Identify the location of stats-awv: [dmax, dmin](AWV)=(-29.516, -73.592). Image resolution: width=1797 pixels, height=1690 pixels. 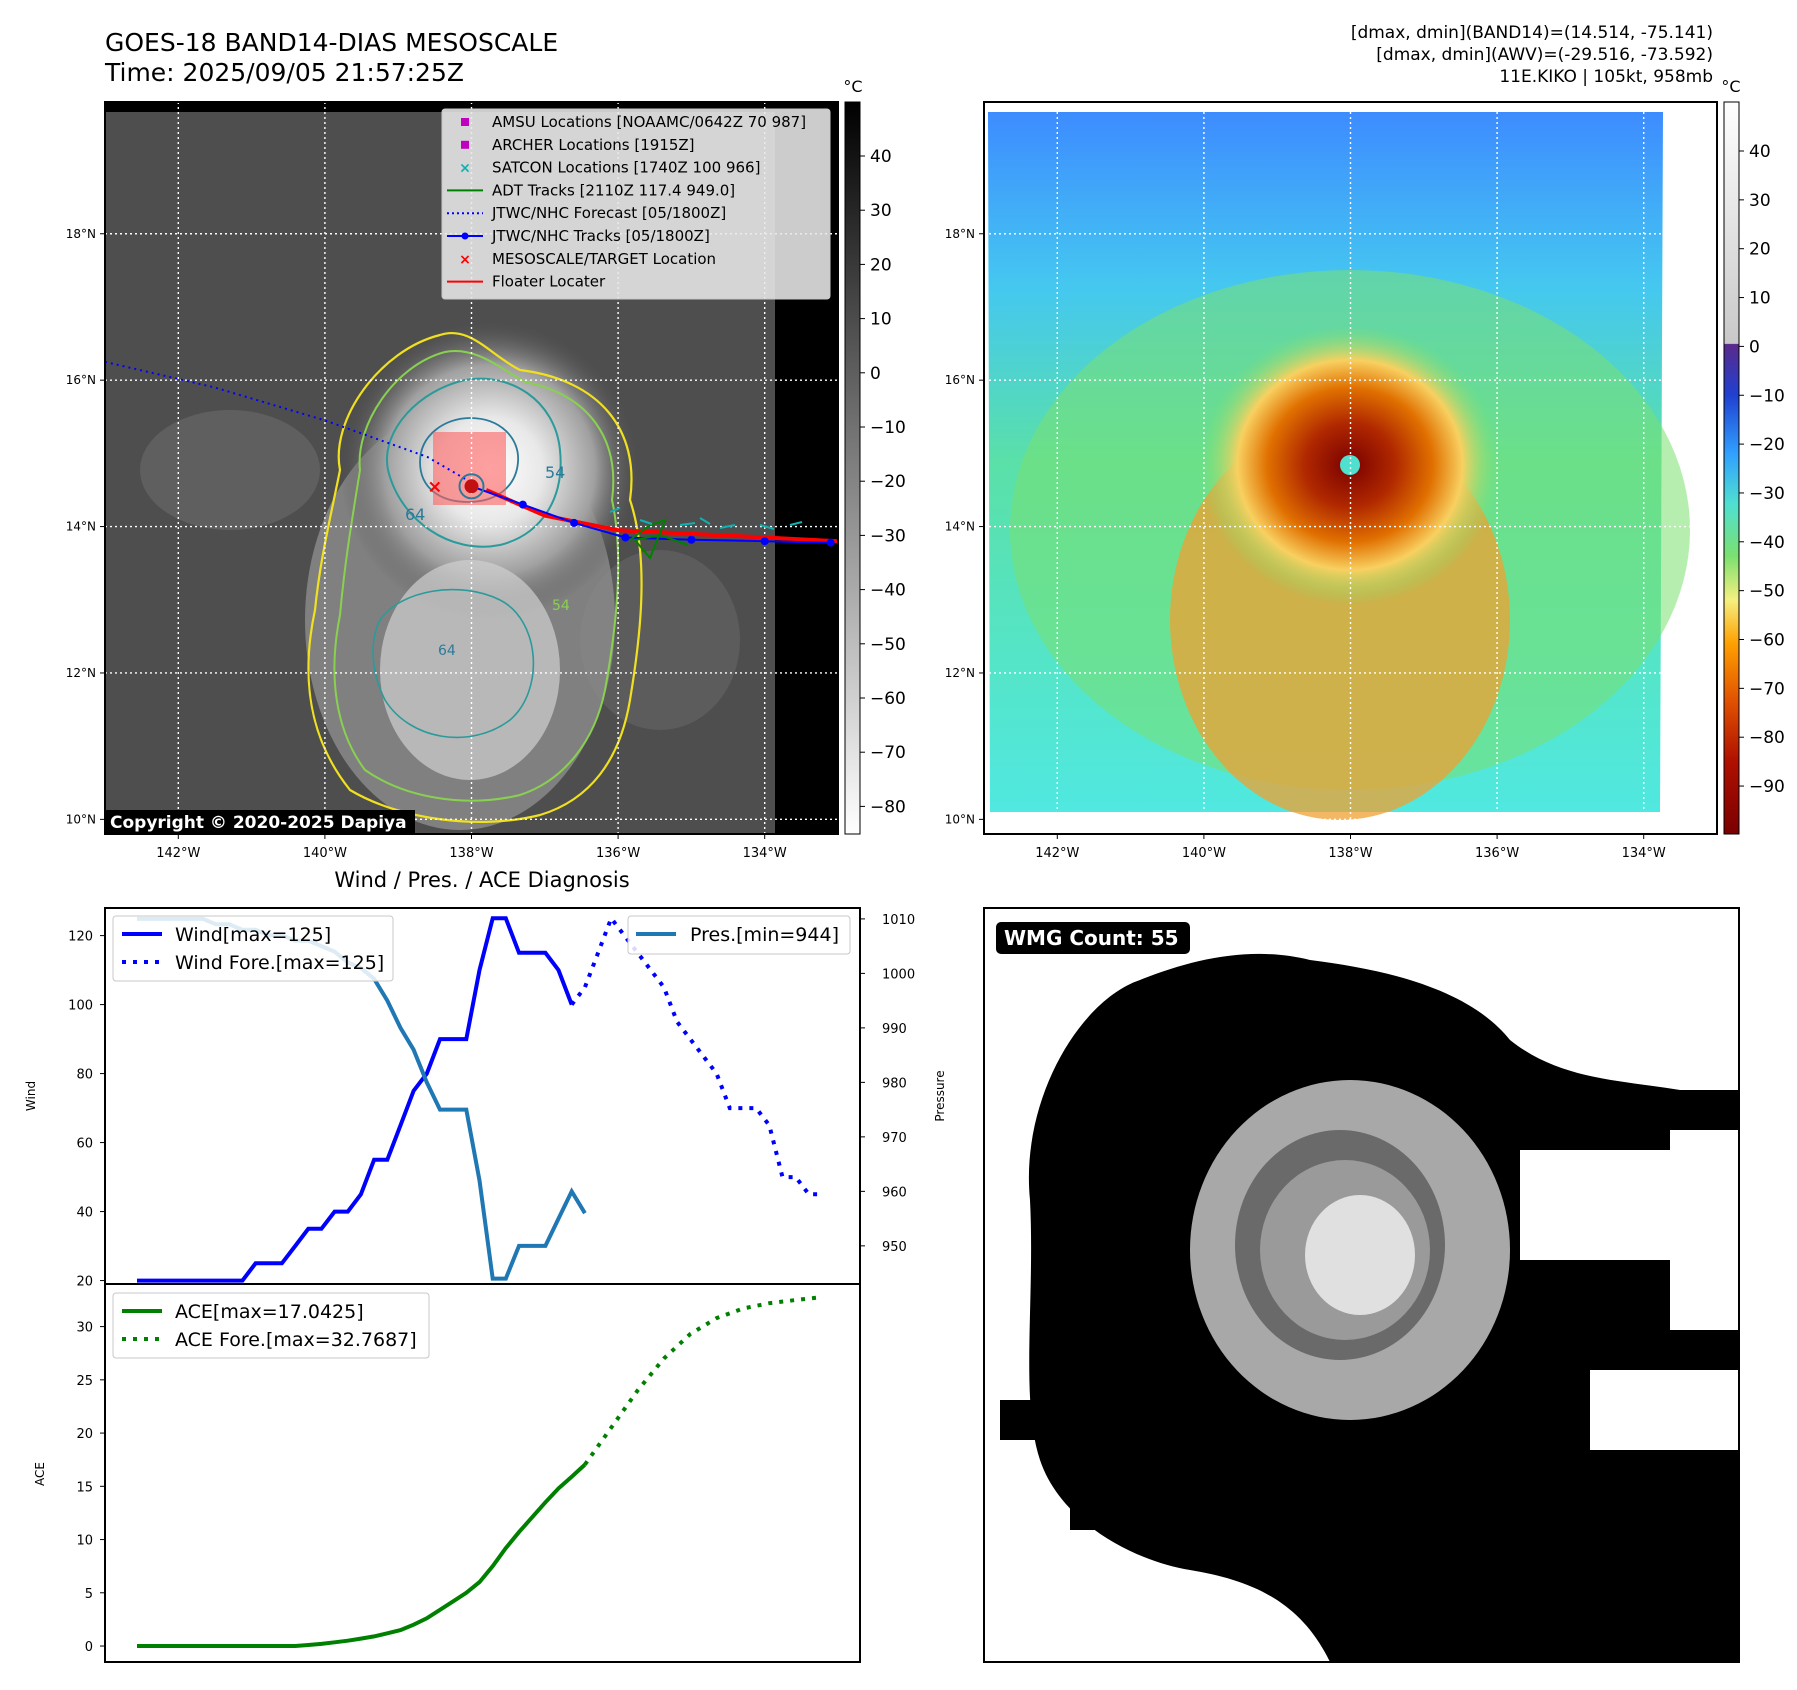
(1544, 55).